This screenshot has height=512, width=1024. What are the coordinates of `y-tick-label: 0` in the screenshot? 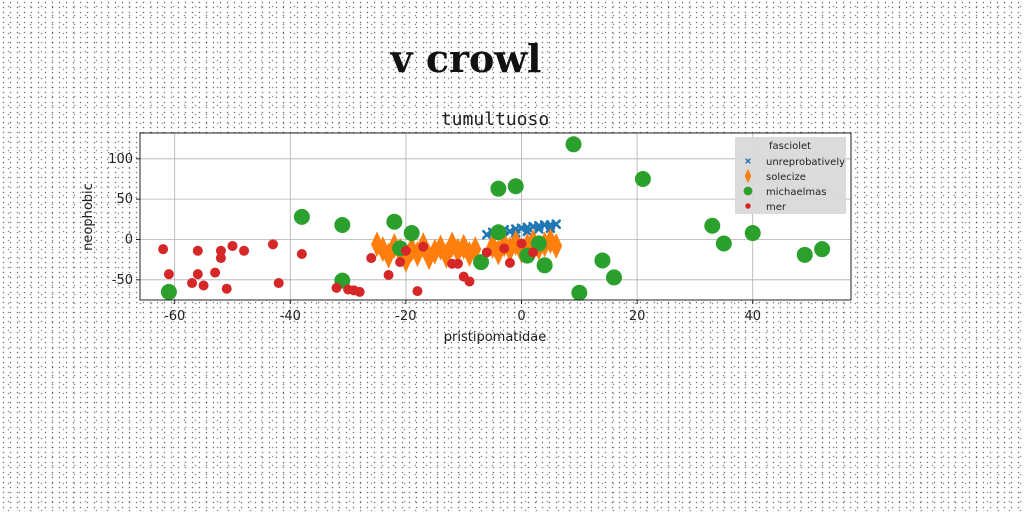 It's located at (129, 239).